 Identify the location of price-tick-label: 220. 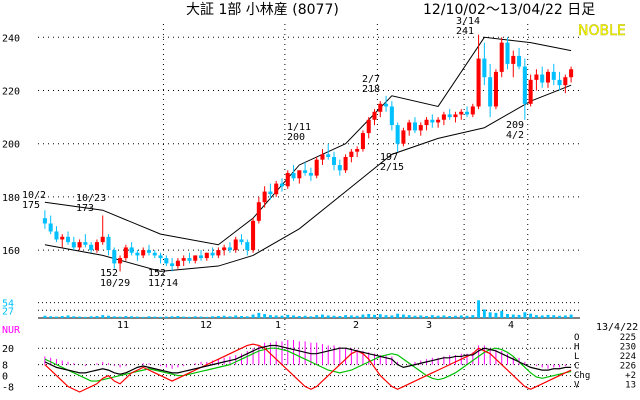
(11, 92).